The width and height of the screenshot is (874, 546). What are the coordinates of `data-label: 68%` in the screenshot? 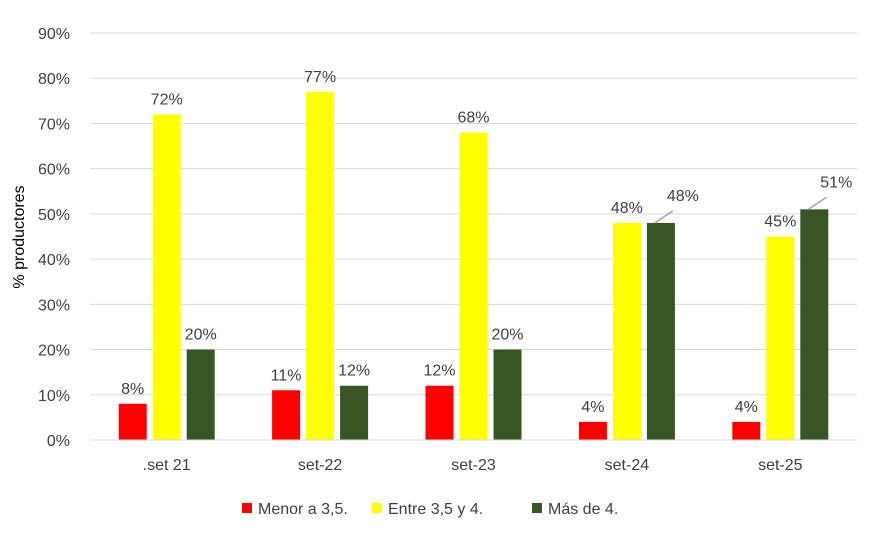 It's located at (473, 117).